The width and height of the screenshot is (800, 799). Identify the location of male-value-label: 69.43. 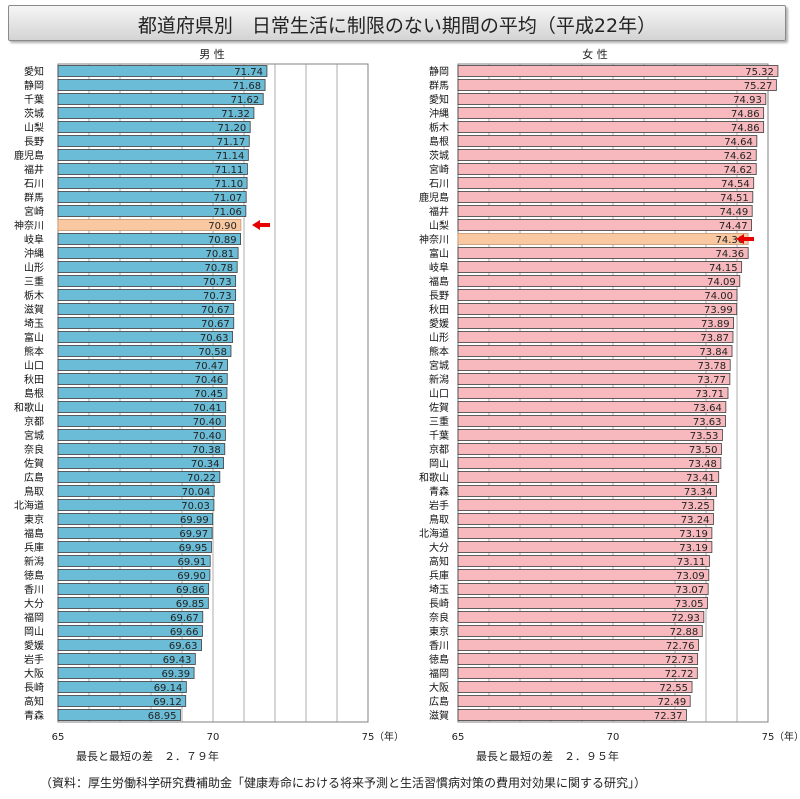
(177, 660).